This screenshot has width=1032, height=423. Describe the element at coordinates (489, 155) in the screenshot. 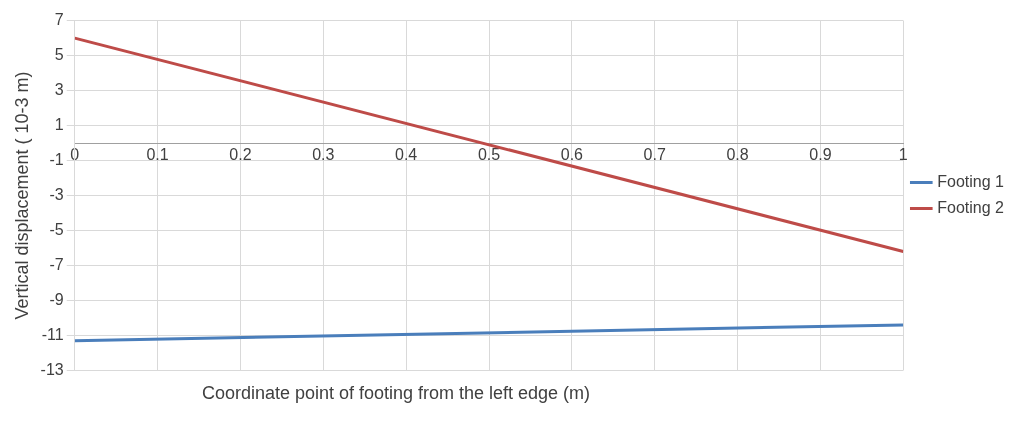

I see `x-tick-label: 0.5` at that location.